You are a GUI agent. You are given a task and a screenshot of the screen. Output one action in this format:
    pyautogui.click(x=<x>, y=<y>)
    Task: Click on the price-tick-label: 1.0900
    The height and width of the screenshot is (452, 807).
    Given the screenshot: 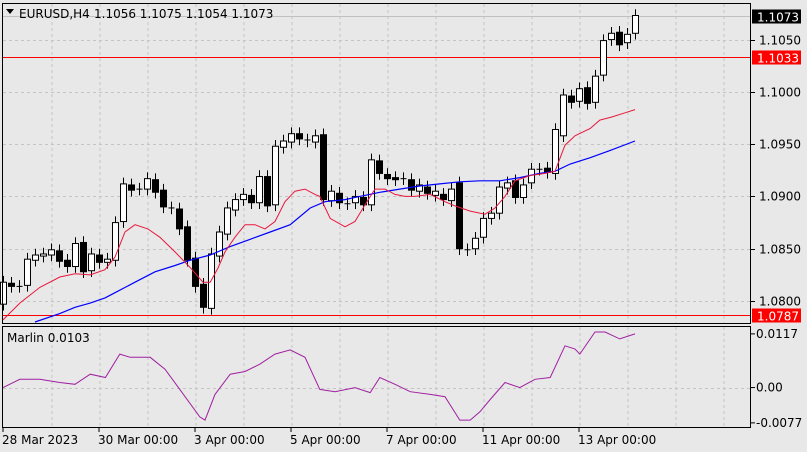 What is the action you would take?
    pyautogui.click(x=780, y=197)
    